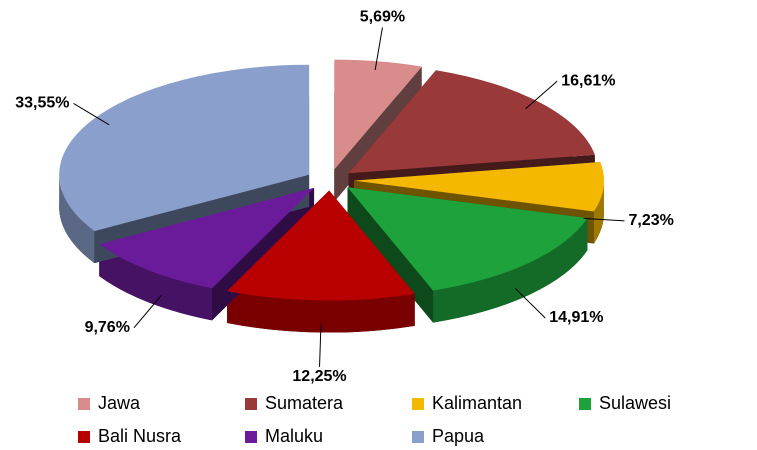  Describe the element at coordinates (458, 436) in the screenshot. I see `legend-label: Papua` at that location.